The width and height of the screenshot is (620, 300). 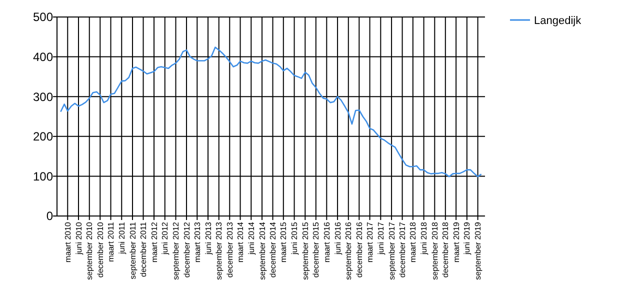 What do you see at coordinates (67, 241) in the screenshot?
I see `x-tick-label: maart 2010` at bounding box center [67, 241].